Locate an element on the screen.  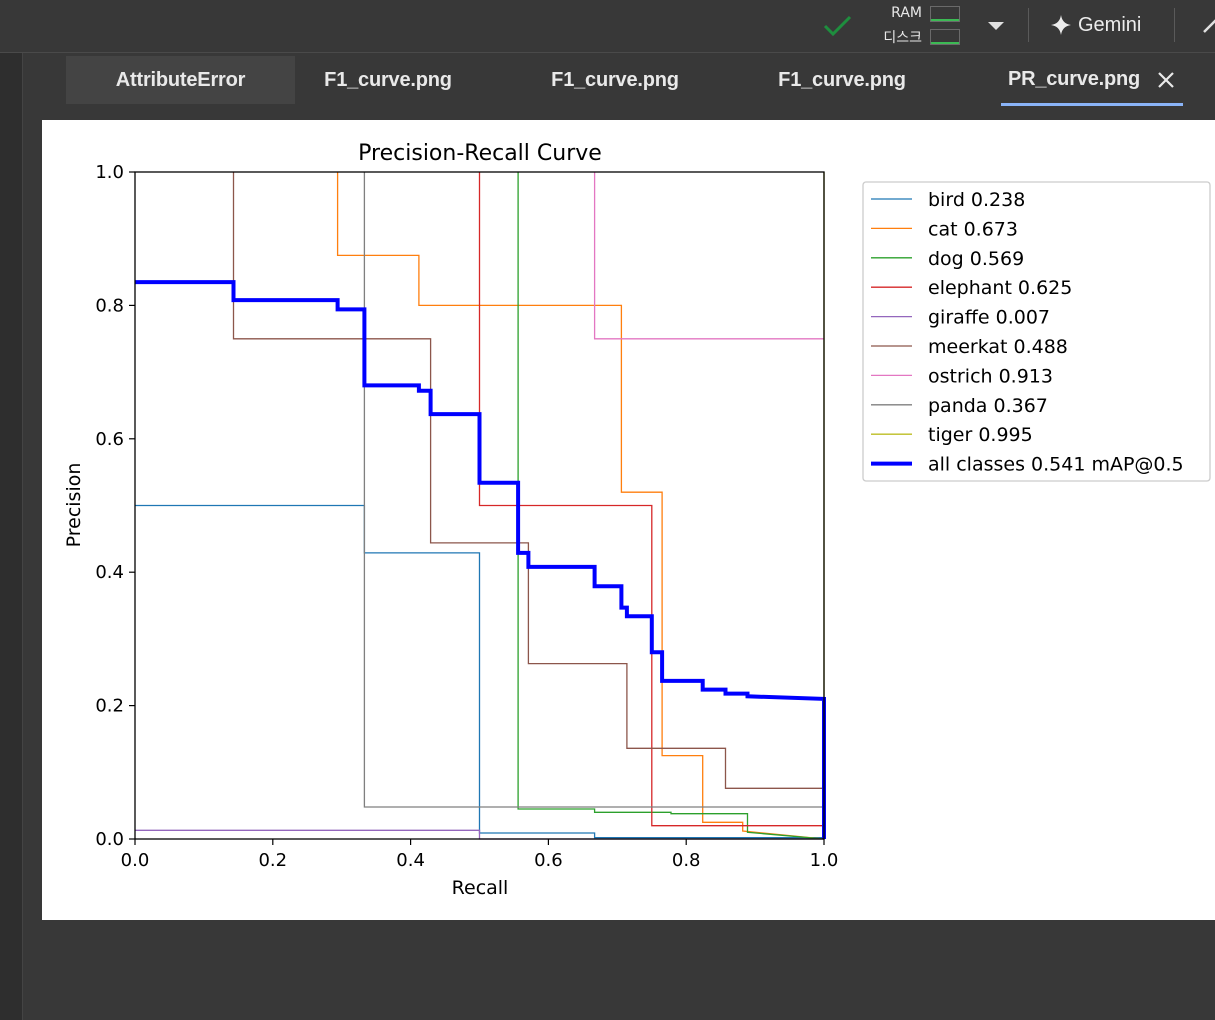
gemini-sparkle-icon is located at coordinates (1061, 25).